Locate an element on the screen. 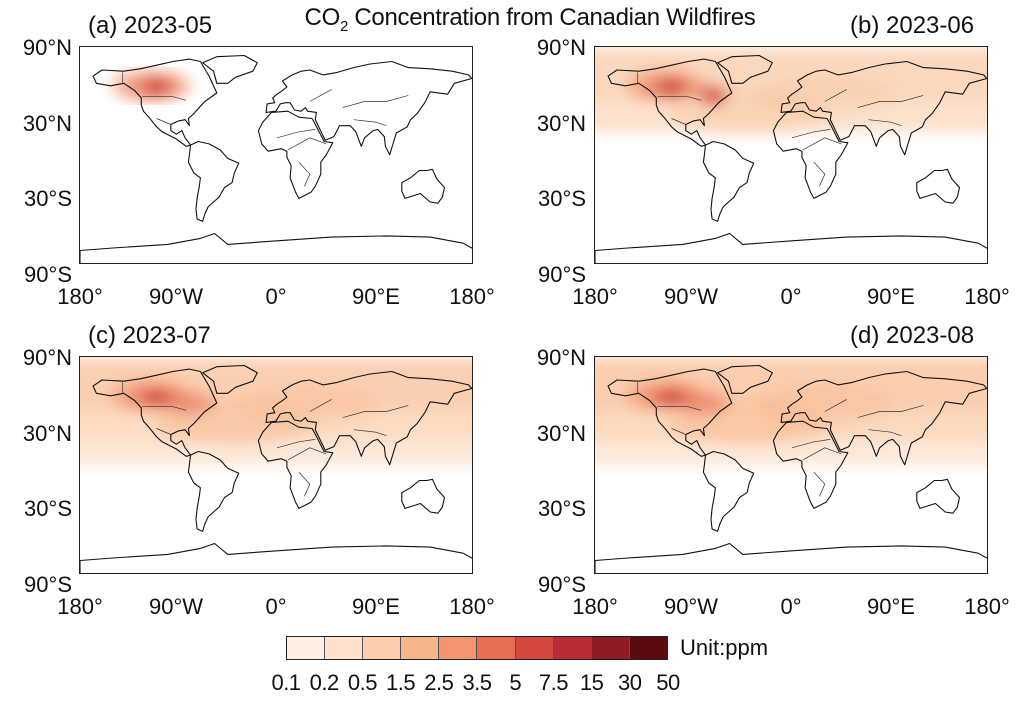 This screenshot has height=709, width=1024. colorbar-tick-label: 5 is located at coordinates (515, 682).